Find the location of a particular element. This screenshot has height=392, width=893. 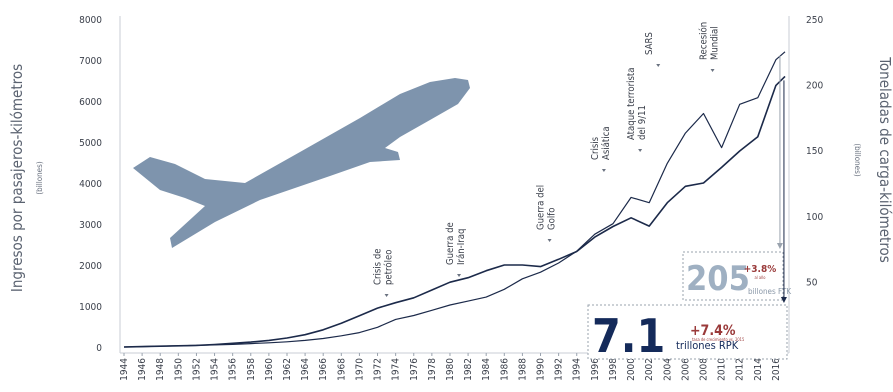

ftk-growth-note: al año is located at coordinates (759, 277).